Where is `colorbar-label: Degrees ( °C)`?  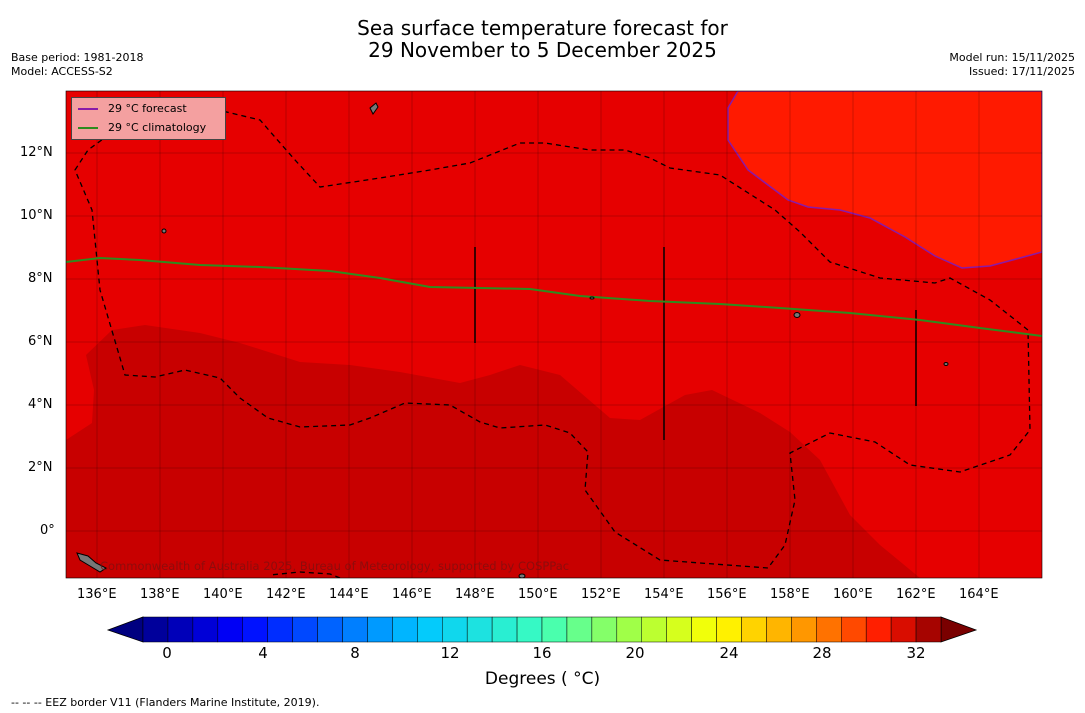 colorbar-label: Degrees ( °C) is located at coordinates (542, 679).